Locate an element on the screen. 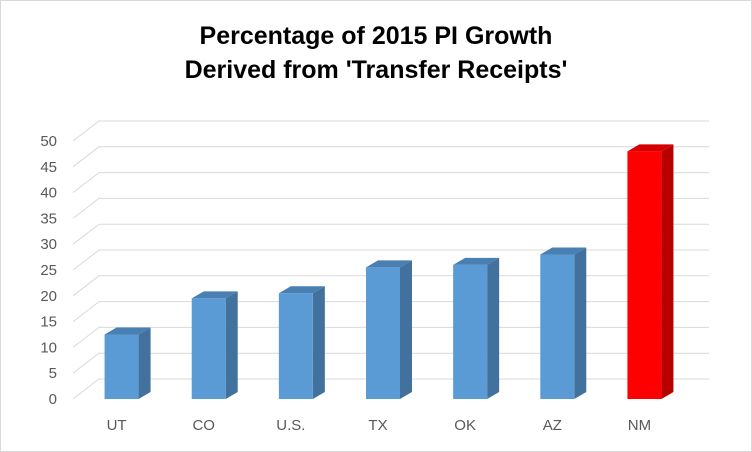 This screenshot has width=752, height=452. y-tick-label: 50 is located at coordinates (48, 141).